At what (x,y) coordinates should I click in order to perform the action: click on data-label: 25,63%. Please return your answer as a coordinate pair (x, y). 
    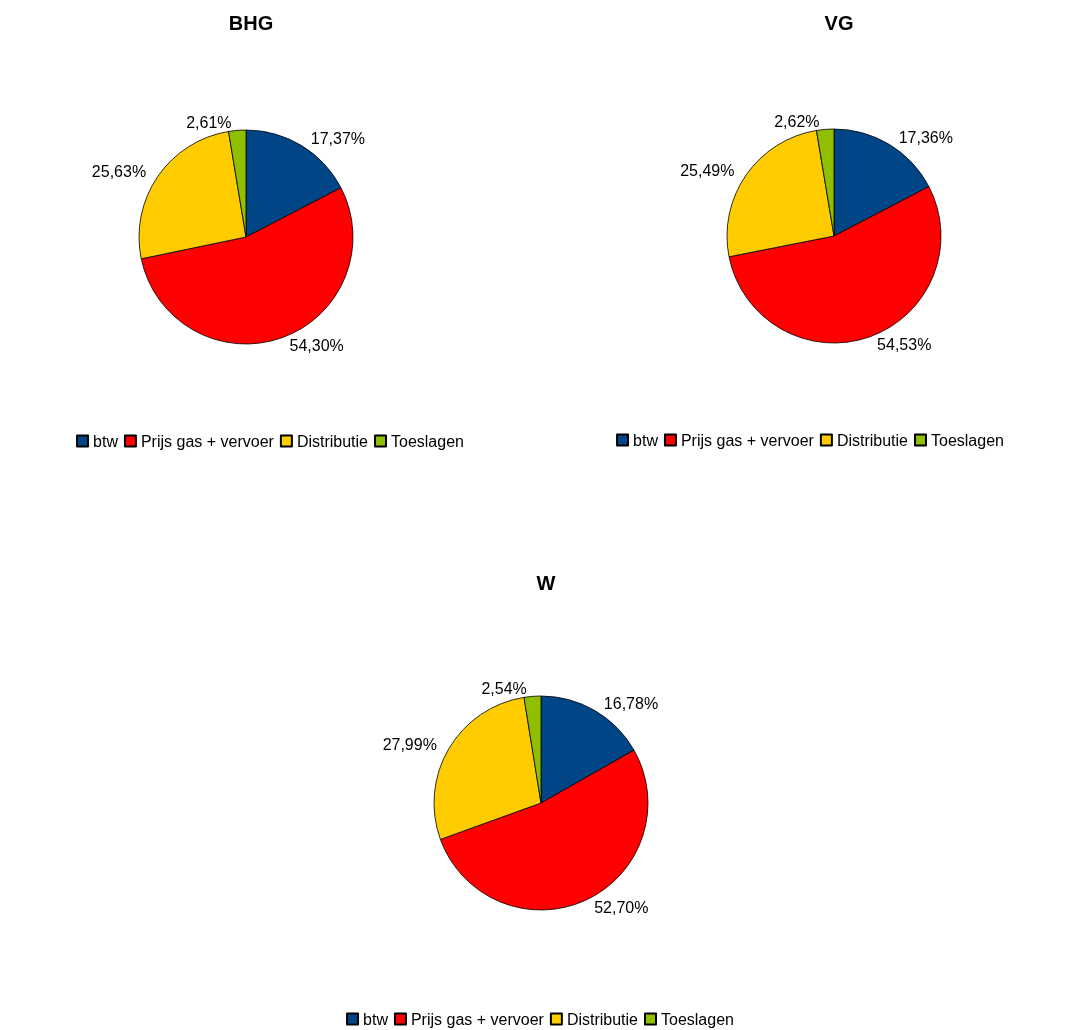
    Looking at the image, I should click on (119, 172).